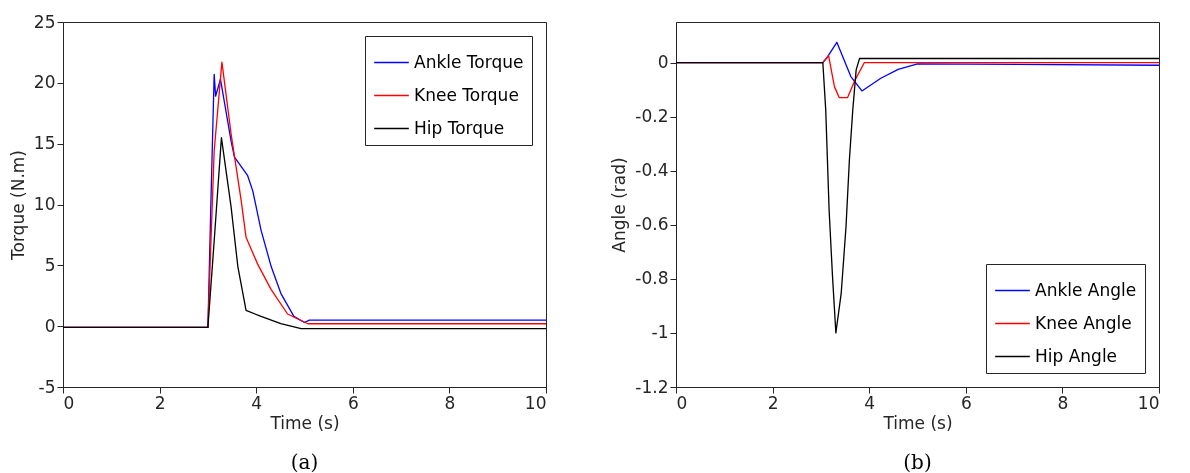  Describe the element at coordinates (304, 461) in the screenshot. I see `text: (a)` at that location.